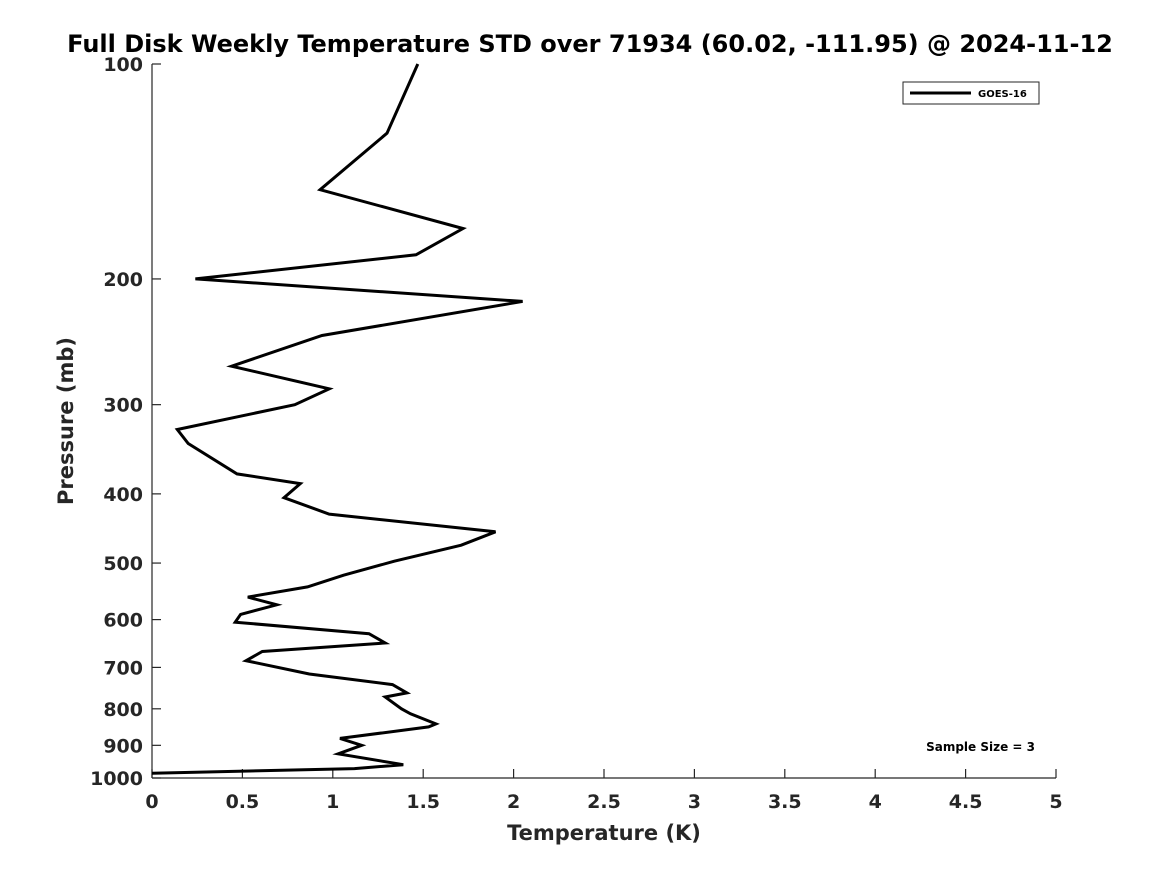 The height and width of the screenshot is (875, 1167). What do you see at coordinates (966, 802) in the screenshot?
I see `x-tick-label: 4.5` at bounding box center [966, 802].